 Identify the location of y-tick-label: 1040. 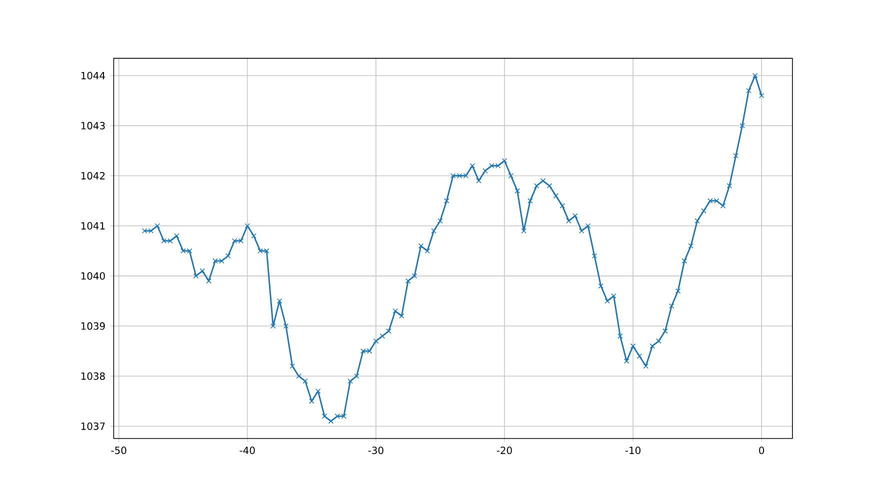
(93, 276).